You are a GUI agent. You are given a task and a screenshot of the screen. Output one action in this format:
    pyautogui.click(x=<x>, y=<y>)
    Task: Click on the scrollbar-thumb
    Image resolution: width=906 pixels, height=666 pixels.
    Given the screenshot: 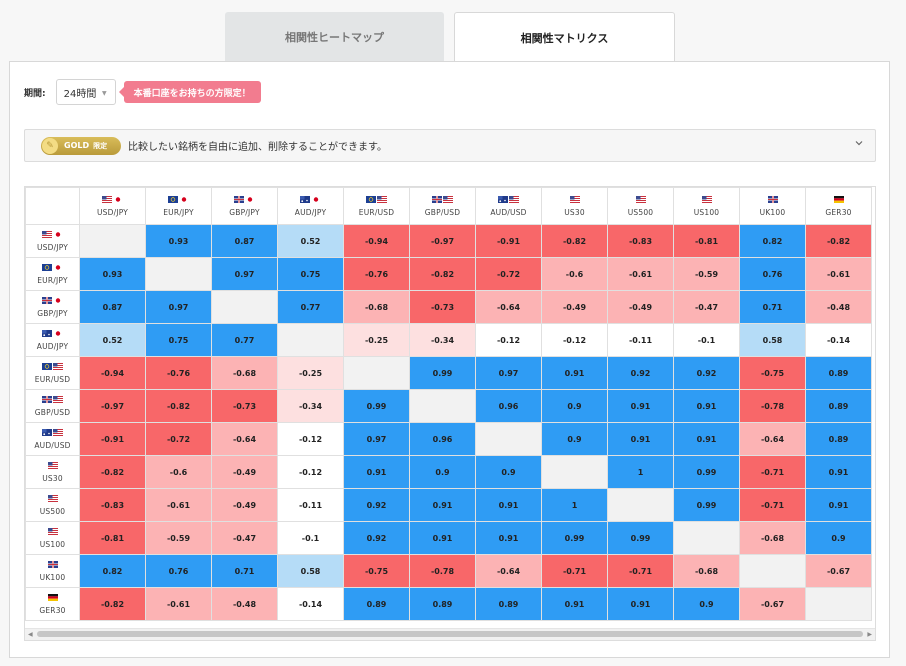 What is the action you would take?
    pyautogui.click(x=450, y=634)
    